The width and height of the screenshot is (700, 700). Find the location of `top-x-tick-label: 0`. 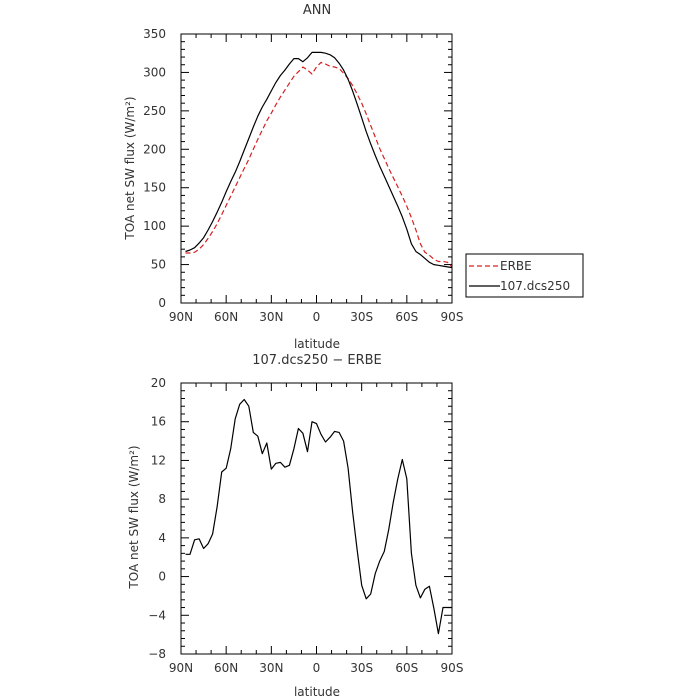

top-x-tick-label: 0 is located at coordinates (317, 317).